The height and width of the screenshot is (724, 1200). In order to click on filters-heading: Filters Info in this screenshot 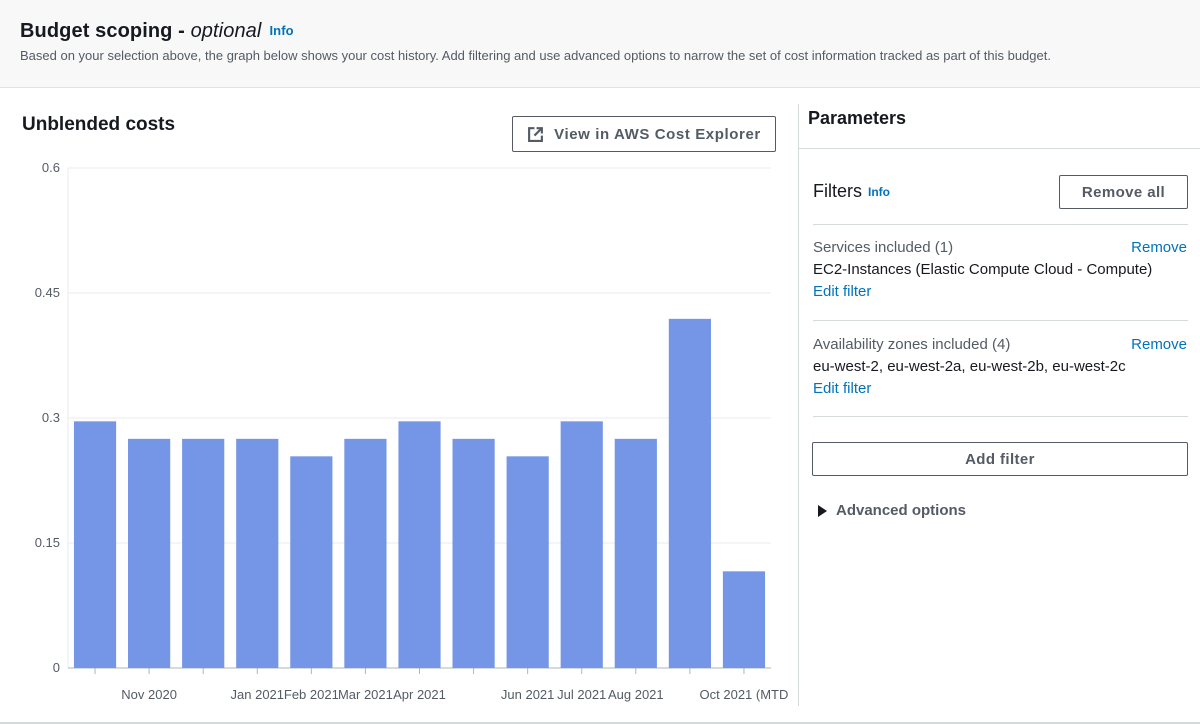, I will do `click(851, 191)`.